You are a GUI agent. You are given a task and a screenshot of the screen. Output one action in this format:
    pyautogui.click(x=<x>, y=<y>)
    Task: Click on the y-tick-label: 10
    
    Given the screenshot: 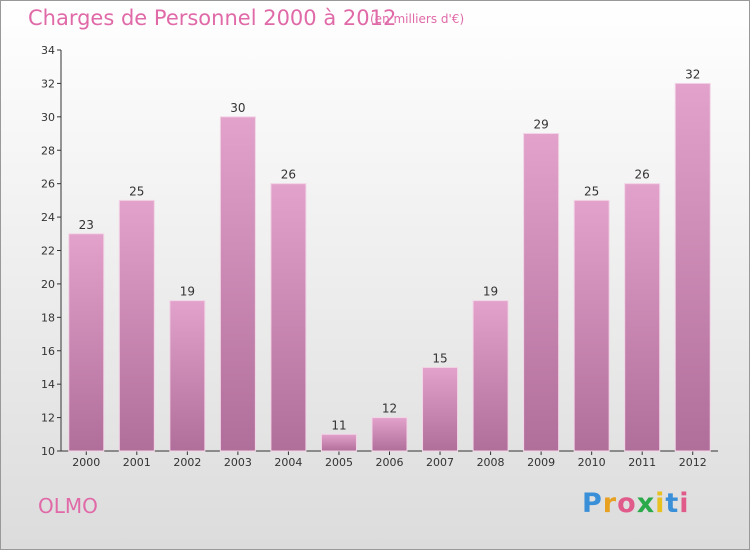 What is the action you would take?
    pyautogui.click(x=48, y=451)
    